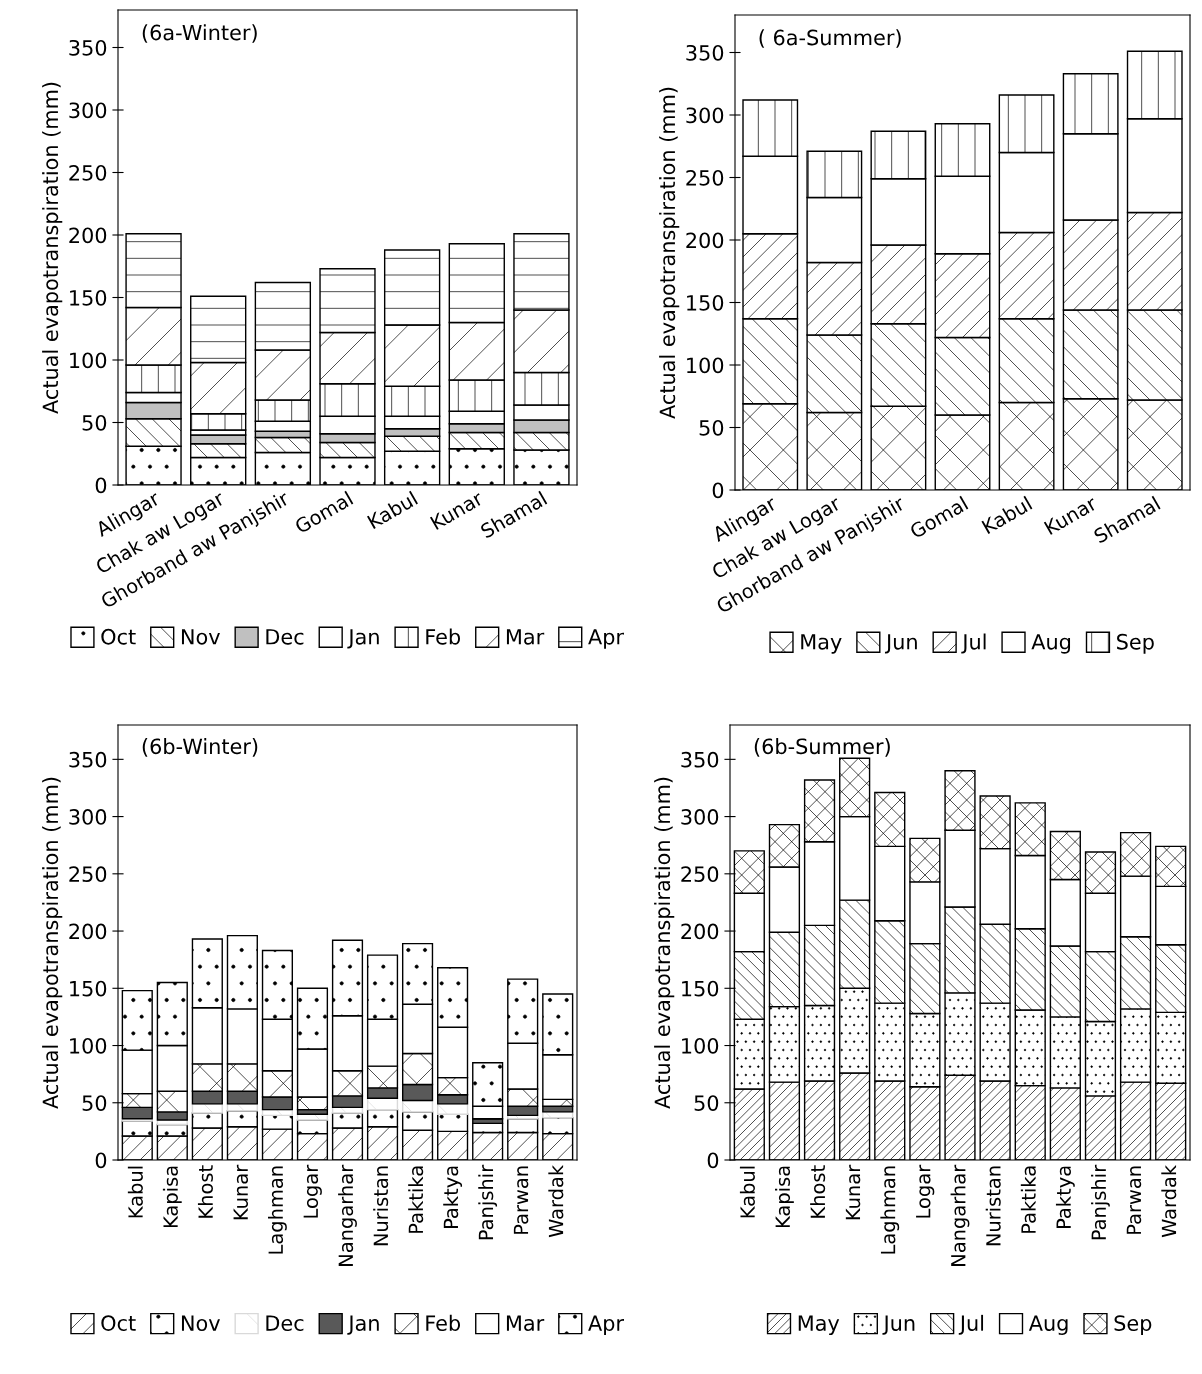 The image size is (1202, 1374). Describe the element at coordinates (830, 38) in the screenshot. I see `text: ( 6a-Summer)` at that location.